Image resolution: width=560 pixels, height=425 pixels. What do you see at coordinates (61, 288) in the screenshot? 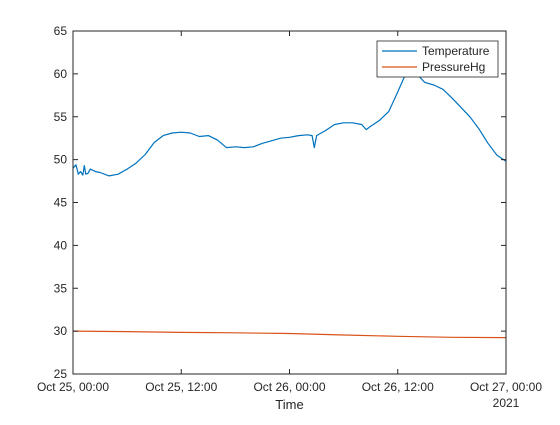
I see `y-tick-label: 35` at bounding box center [61, 288].